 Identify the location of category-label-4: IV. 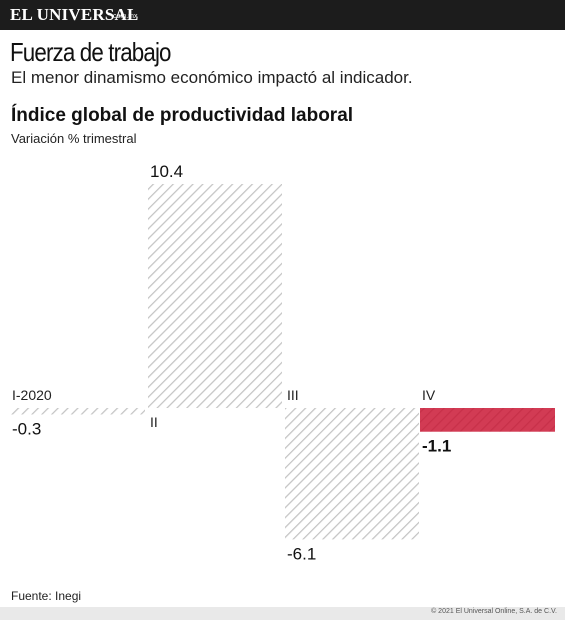
(429, 395).